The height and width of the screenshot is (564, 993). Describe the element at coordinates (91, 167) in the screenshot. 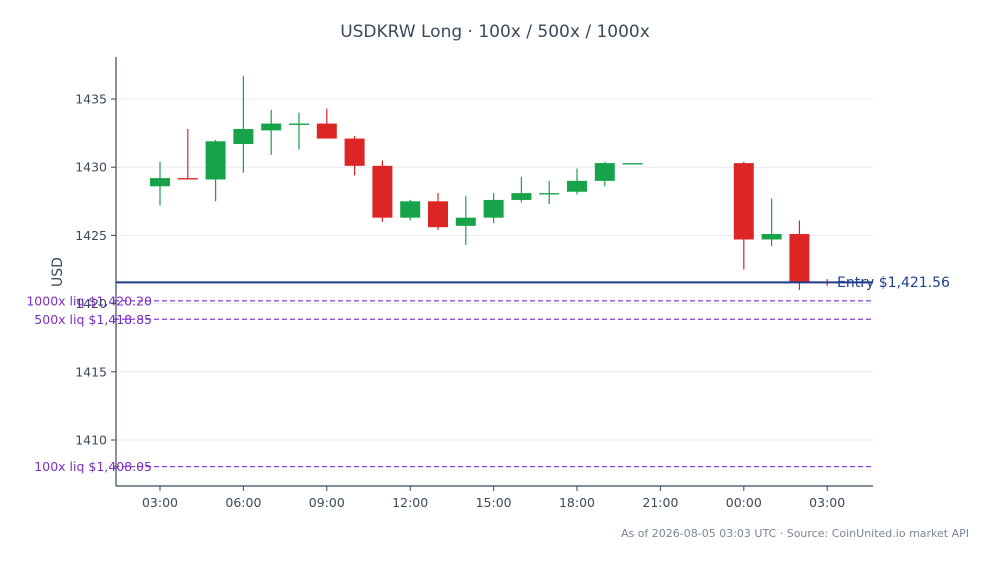

I see `y-tick-label: 1430` at that location.